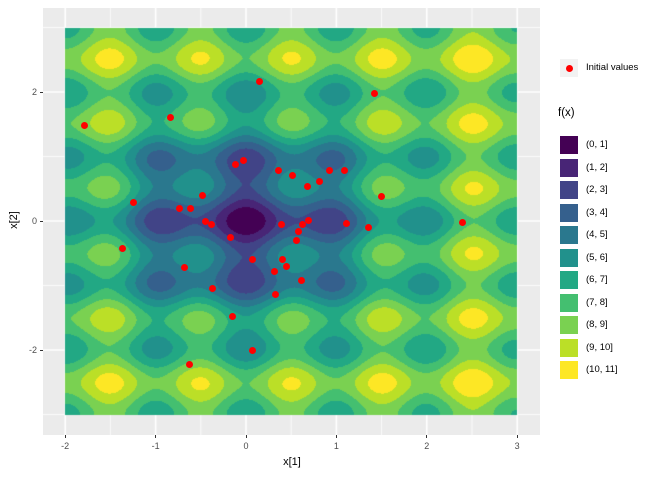  What do you see at coordinates (32, 350) in the screenshot?
I see `y-tick-label: -2` at bounding box center [32, 350].